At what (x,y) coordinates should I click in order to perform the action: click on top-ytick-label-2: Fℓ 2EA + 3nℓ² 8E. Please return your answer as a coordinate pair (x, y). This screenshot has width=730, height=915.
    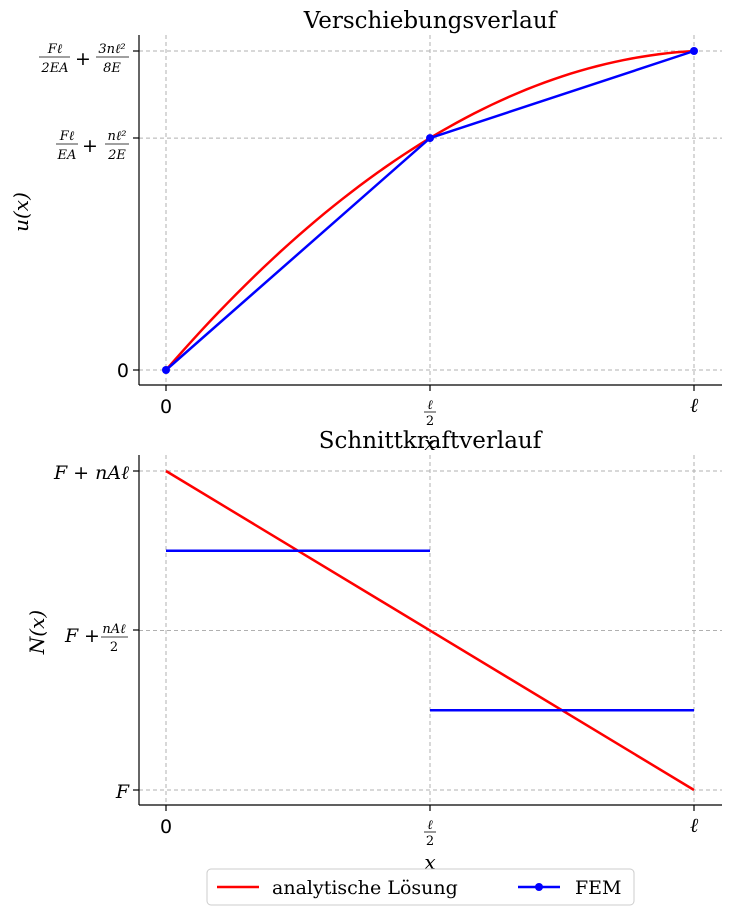
    Looking at the image, I should click on (84, 59).